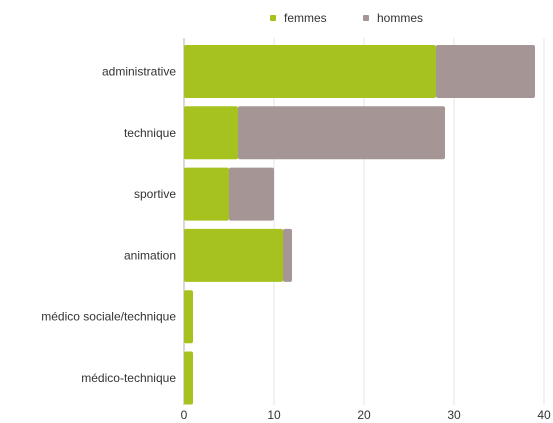 Image resolution: width=553 pixels, height=423 pixels. Describe the element at coordinates (273, 18) in the screenshot. I see `legend-swatch-femmes` at that location.